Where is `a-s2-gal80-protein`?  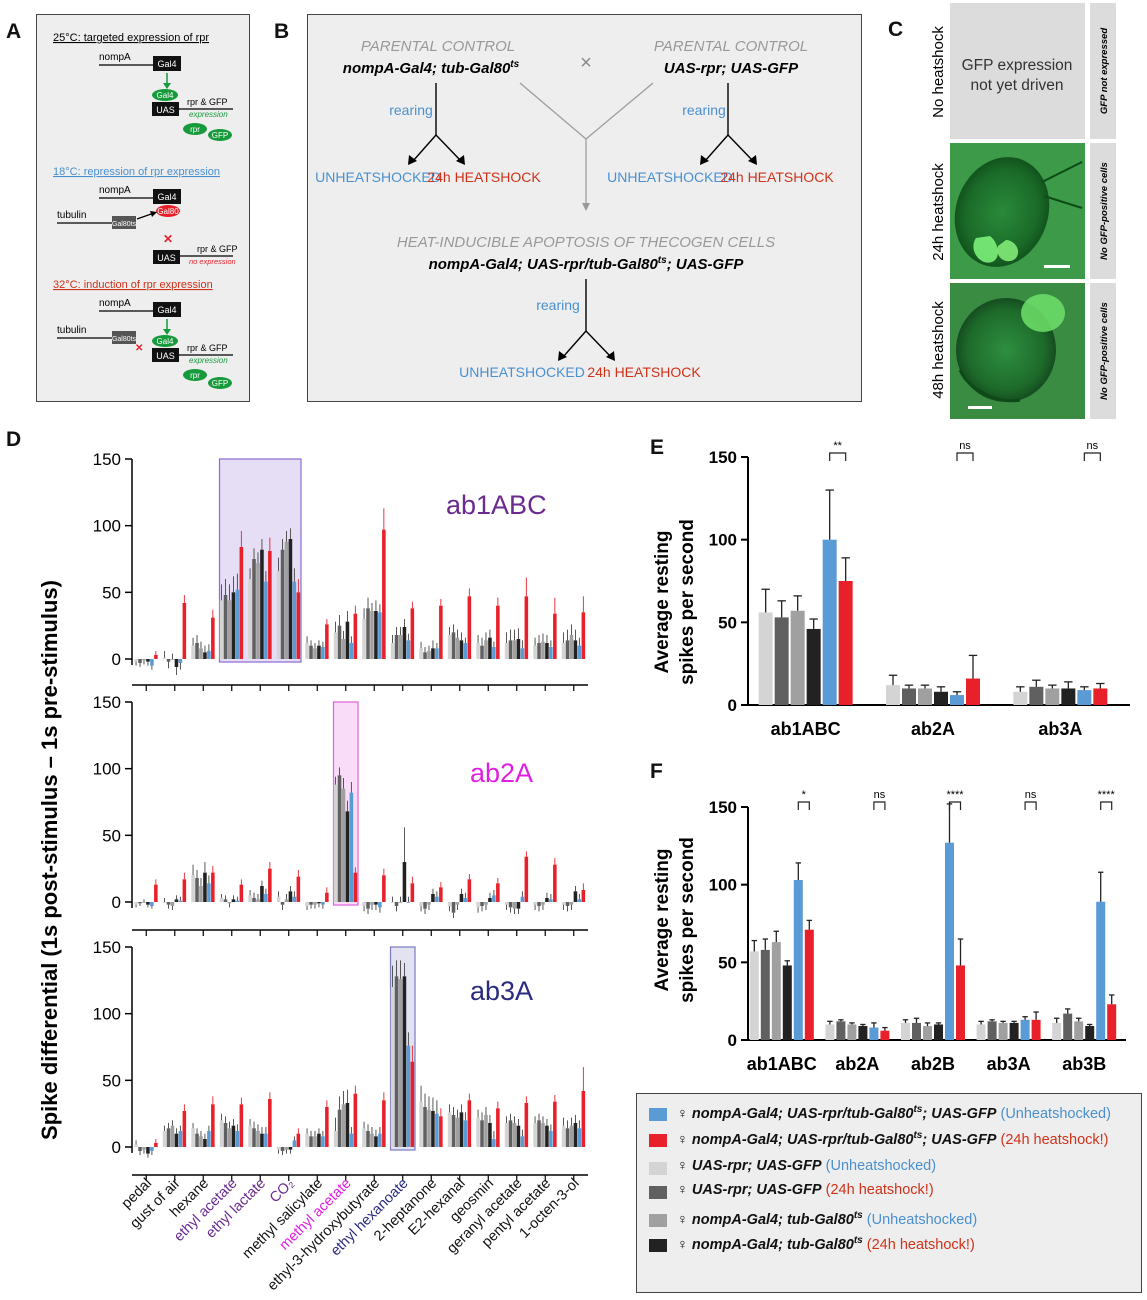
a-s2-gal80-protein is located at coordinates (168, 211).